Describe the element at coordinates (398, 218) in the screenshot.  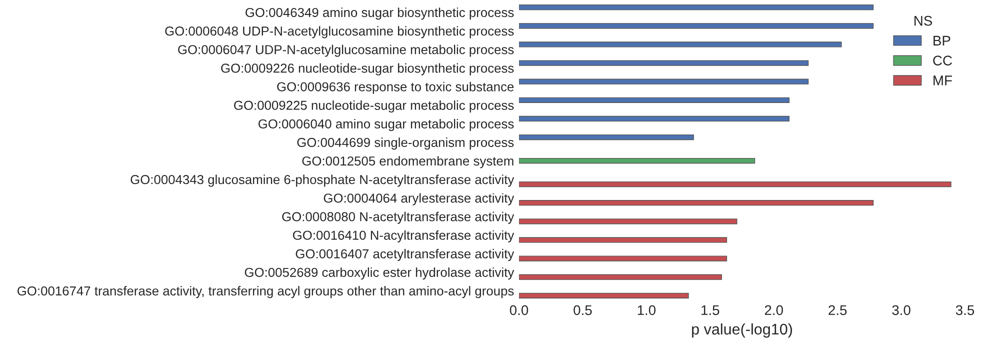
I see `y-tick-label: GO:0008080 N-acetyltransferase activity` at that location.